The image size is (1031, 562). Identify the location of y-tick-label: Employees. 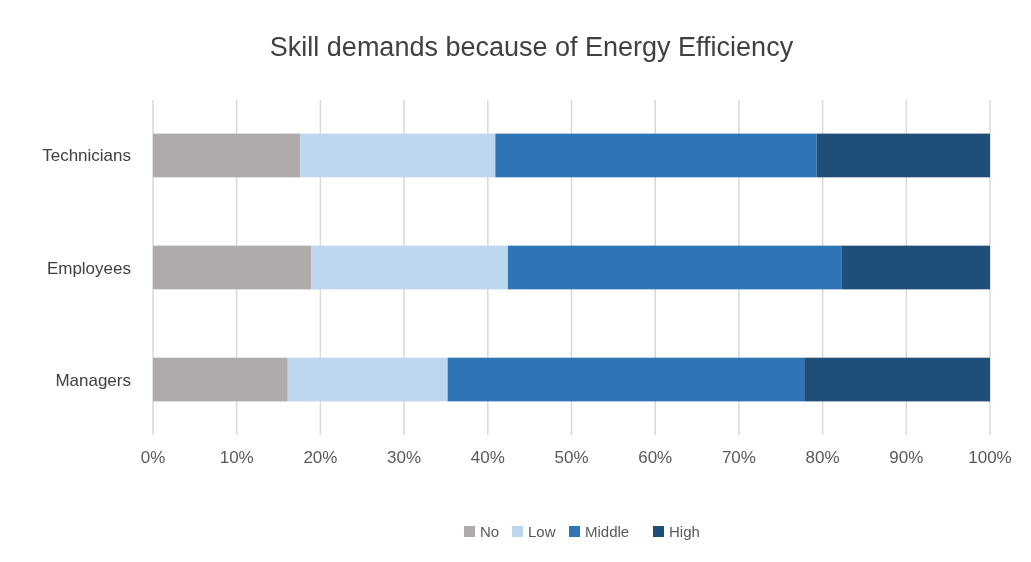
(88, 268).